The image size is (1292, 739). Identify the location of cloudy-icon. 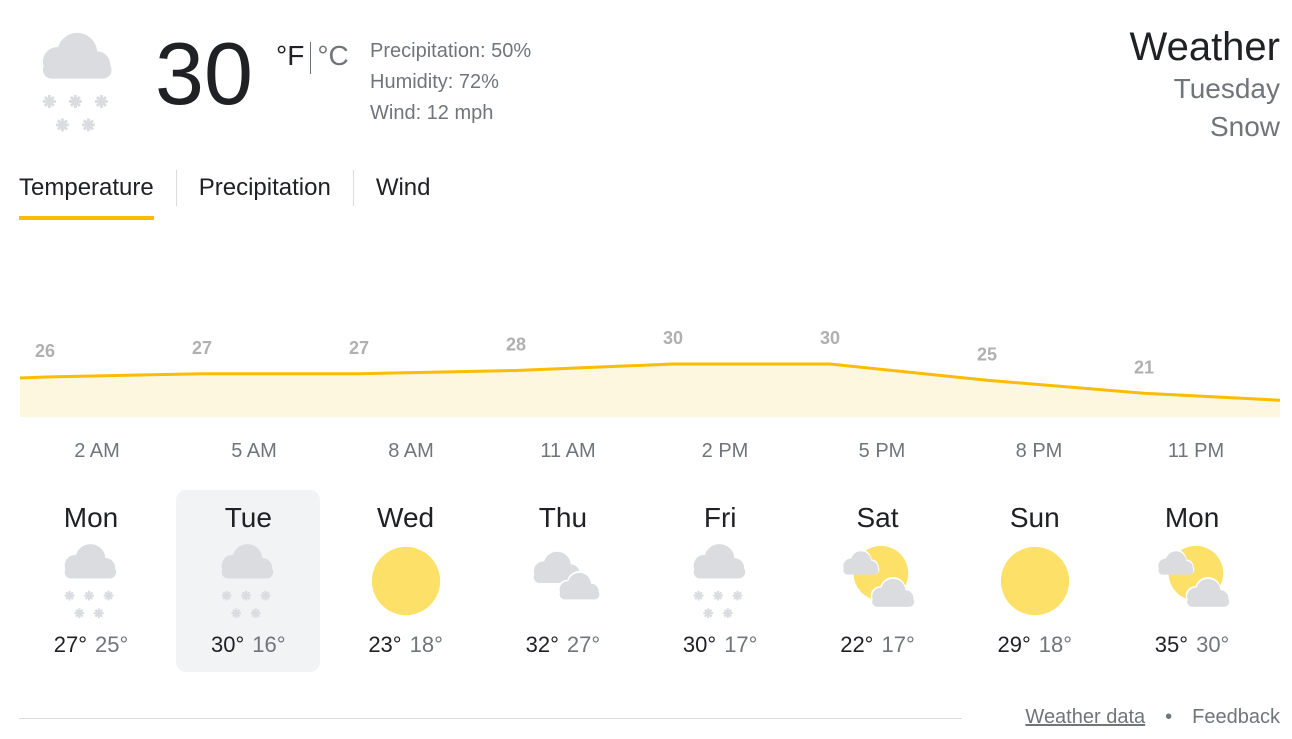
(563, 581).